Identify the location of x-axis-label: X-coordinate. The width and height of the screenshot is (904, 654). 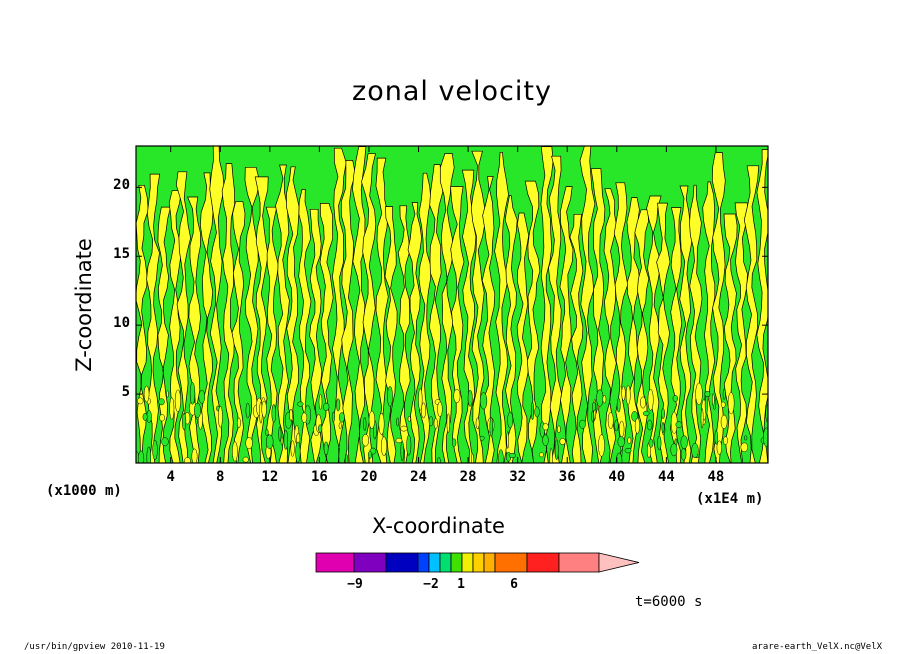
(438, 526).